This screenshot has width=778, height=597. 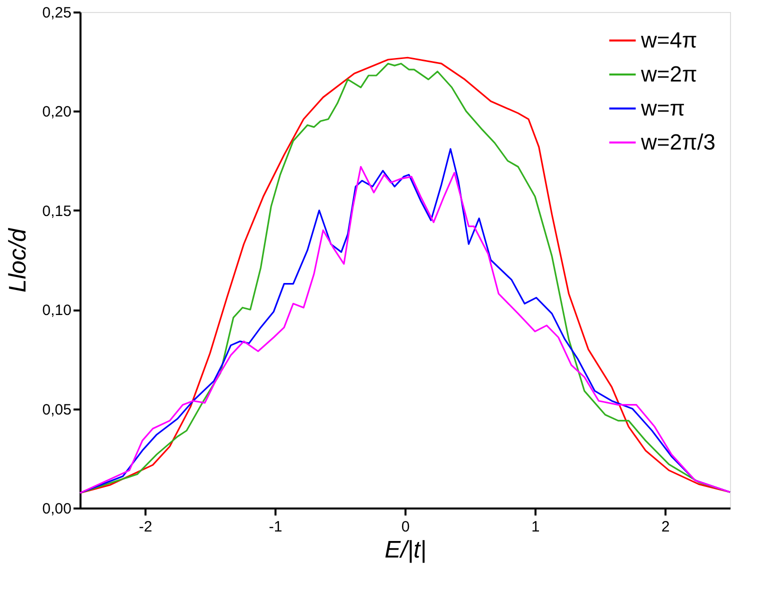 I want to click on y-tick-label: 0,20, so click(x=57, y=112).